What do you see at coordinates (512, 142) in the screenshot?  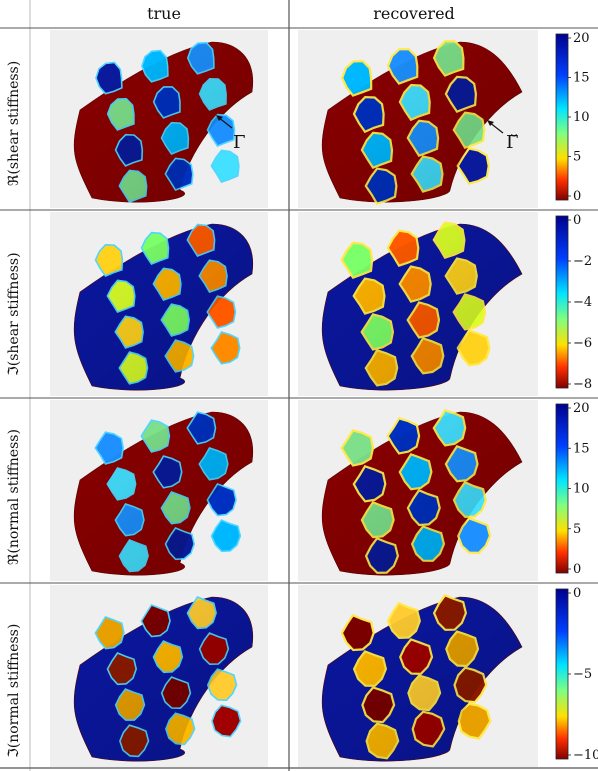 I see `gamma-breve-label: Γ̆` at bounding box center [512, 142].